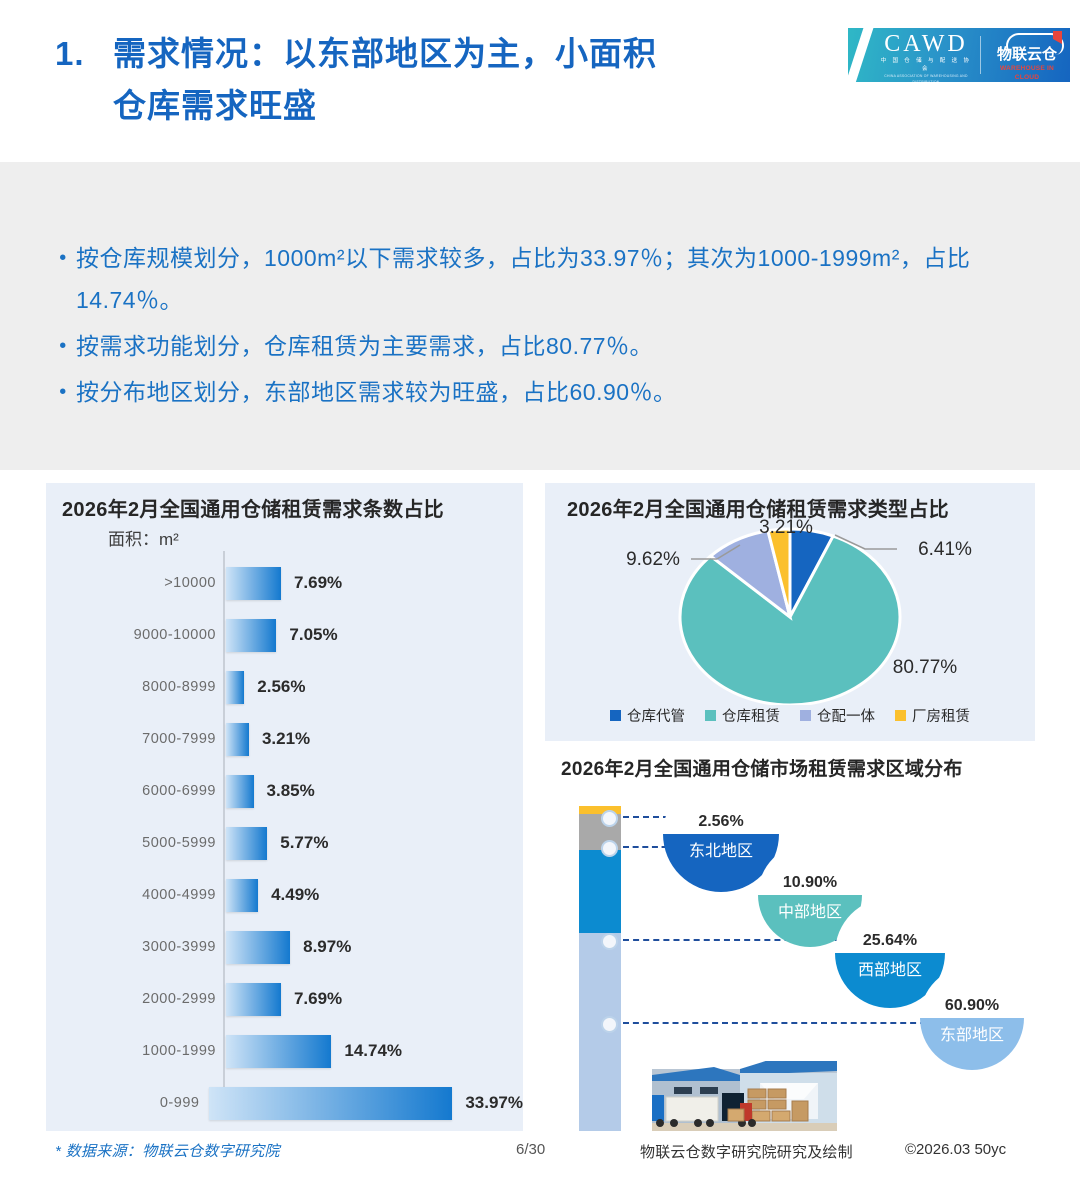  I want to click on page-title: 1. 需求情况：以东部地区为主，小面积 仓库需求旺盛, so click(445, 80).